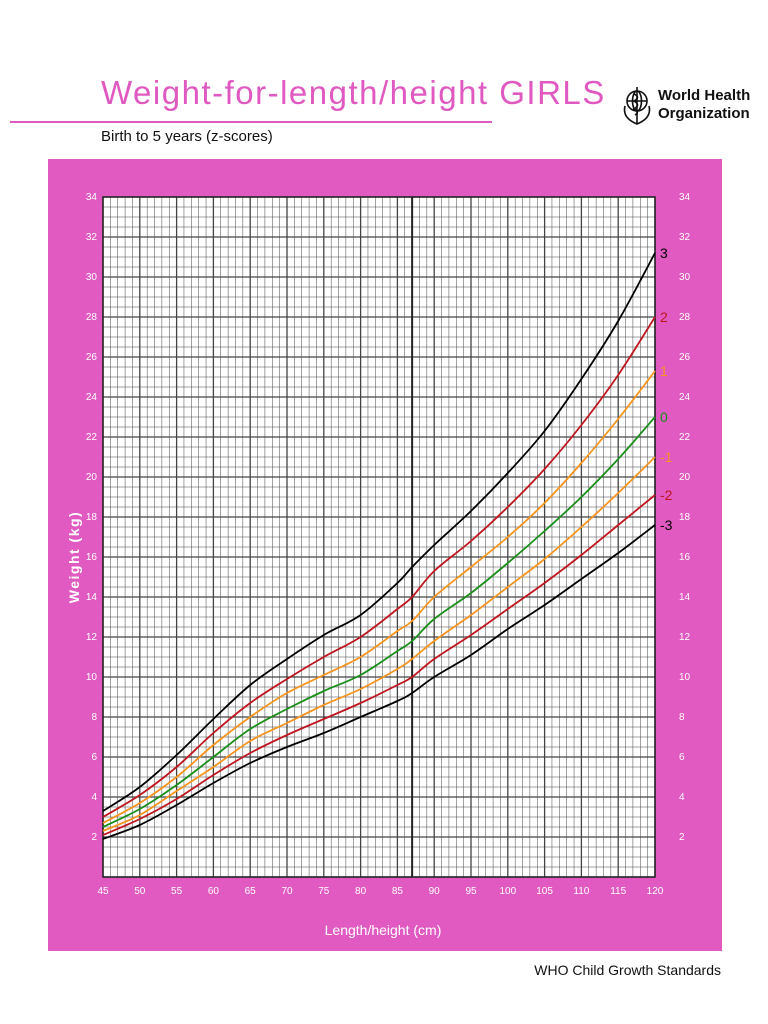 This screenshot has width=768, height=1024. What do you see at coordinates (655, 891) in the screenshot?
I see `x-tick-label: 120` at bounding box center [655, 891].